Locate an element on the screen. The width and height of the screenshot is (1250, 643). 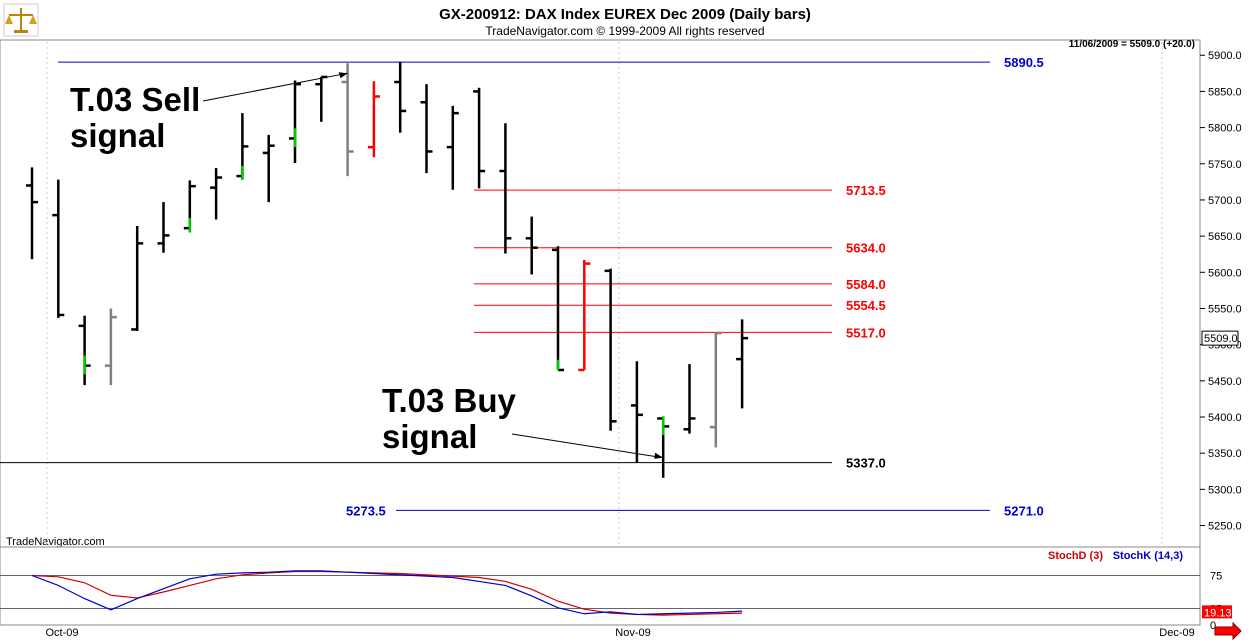
stochD-line is located at coordinates (387, 593).